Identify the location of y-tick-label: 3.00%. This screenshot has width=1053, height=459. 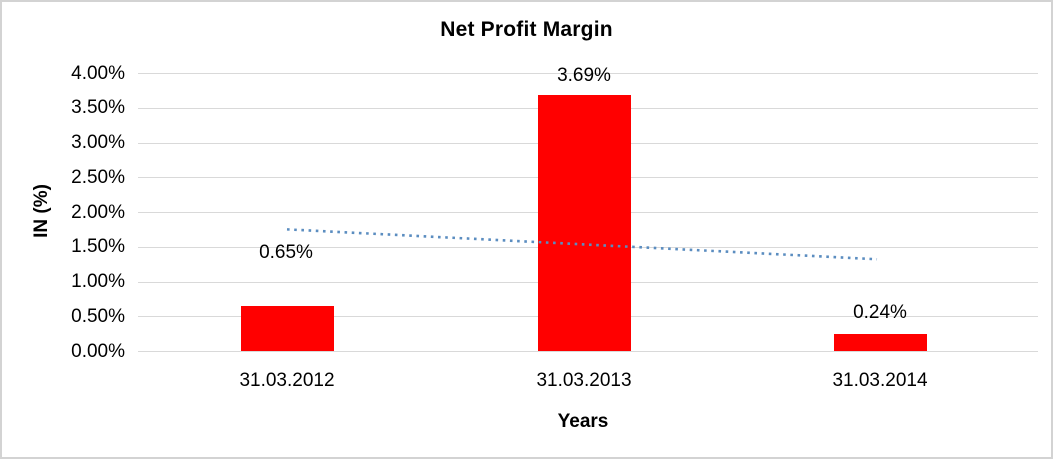
(98, 142).